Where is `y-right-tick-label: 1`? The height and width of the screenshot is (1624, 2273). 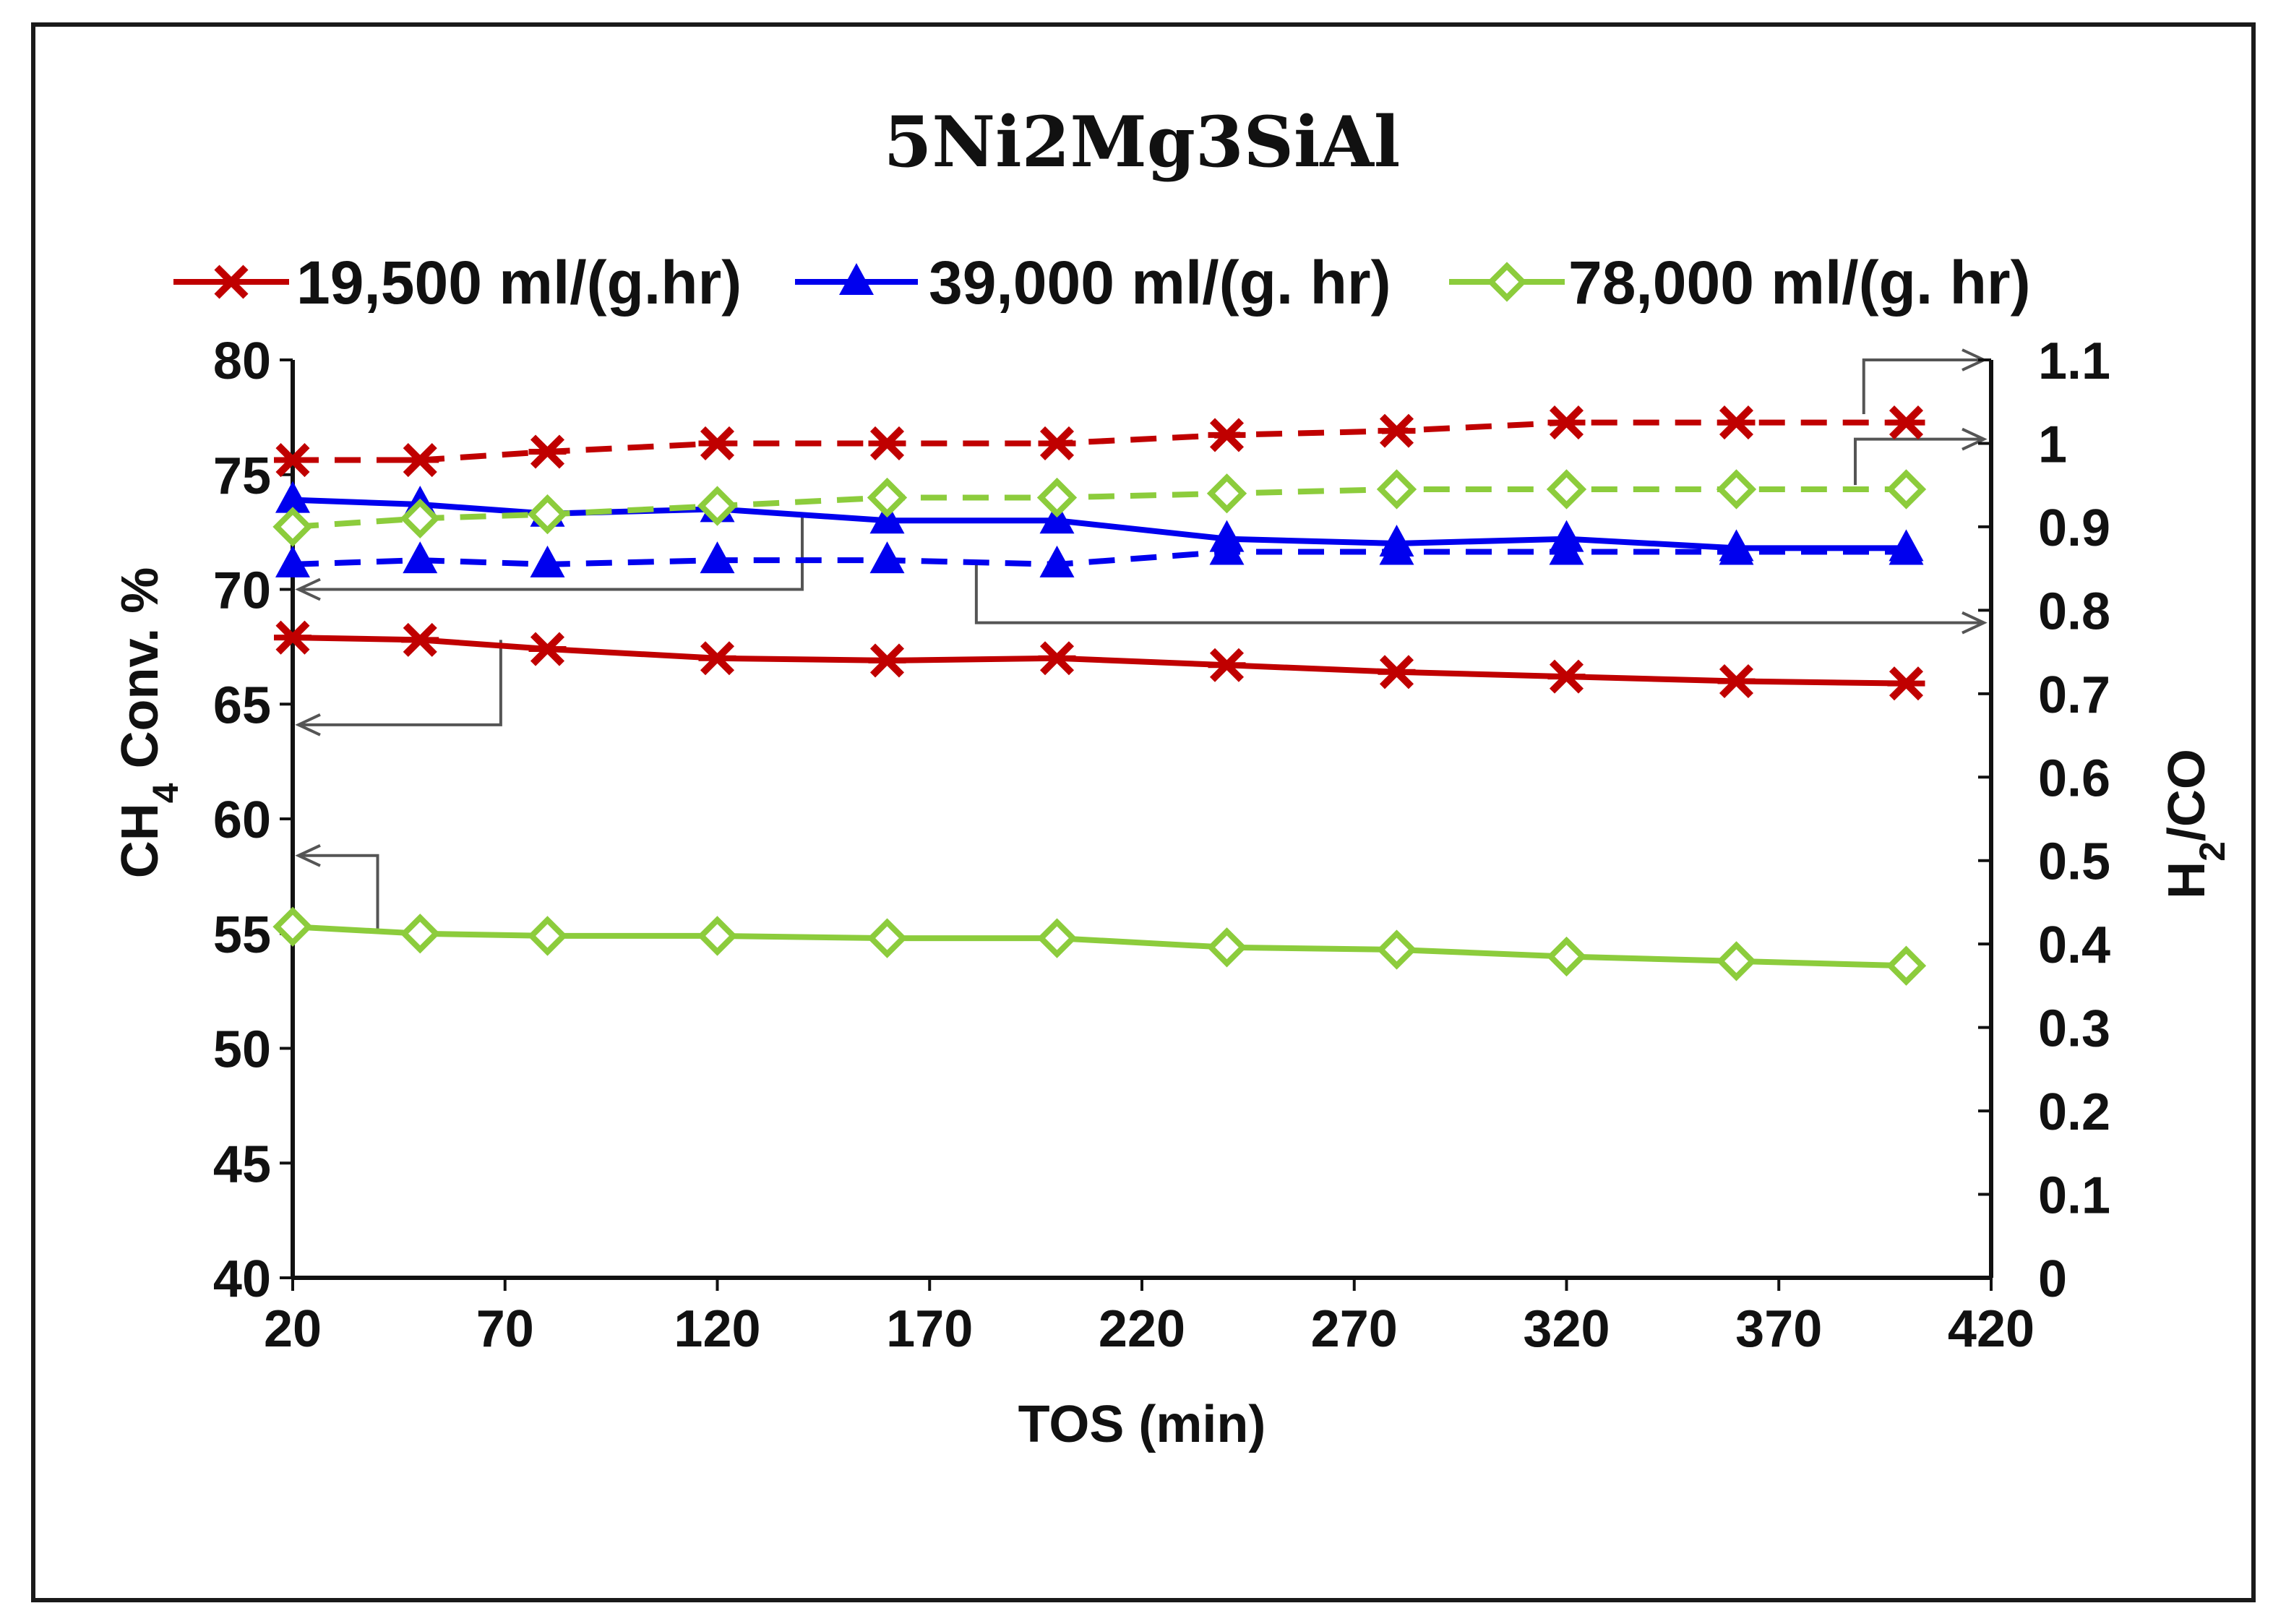 y-right-tick-label: 1 is located at coordinates (2052, 444).